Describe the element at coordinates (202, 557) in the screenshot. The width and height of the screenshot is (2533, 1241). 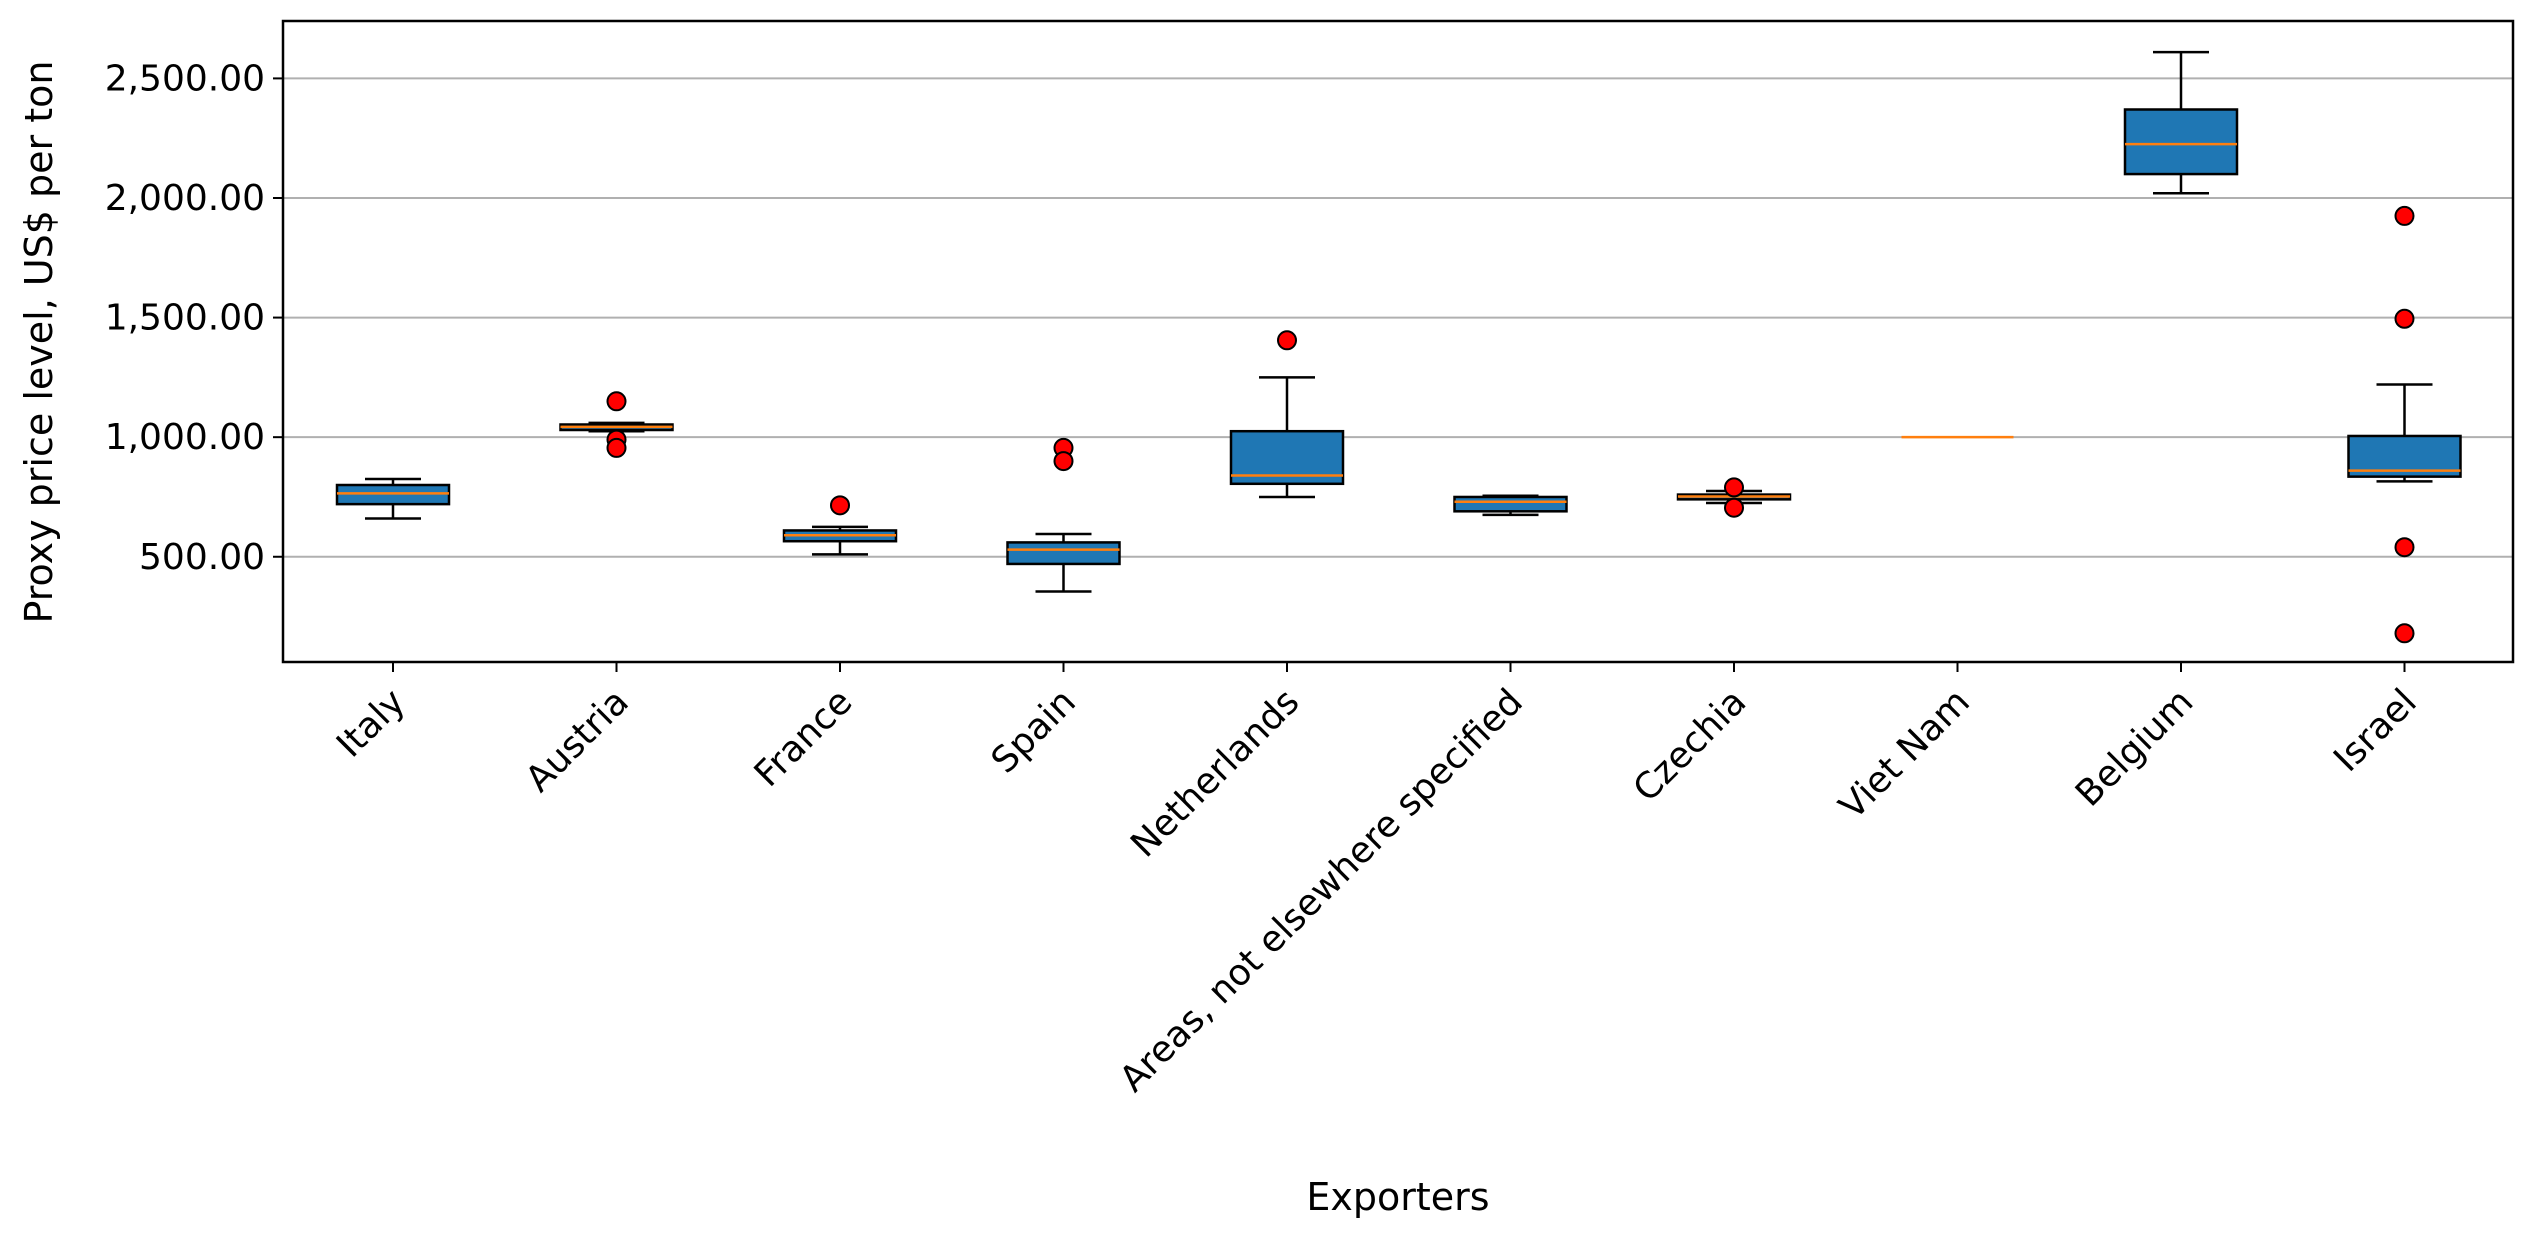
I see `y-tick-label: 500.00` at that location.